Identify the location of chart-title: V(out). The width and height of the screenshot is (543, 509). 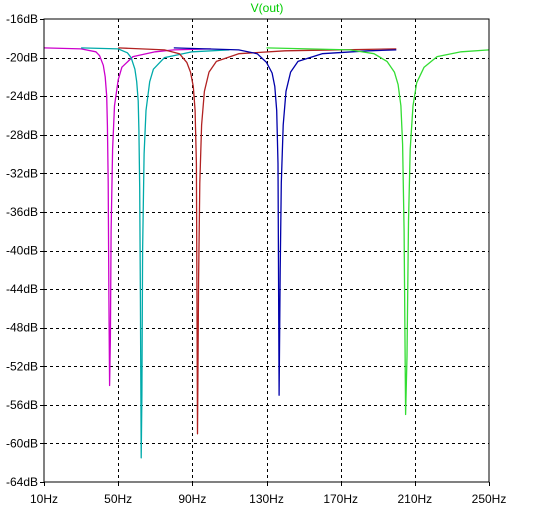
(267, 8).